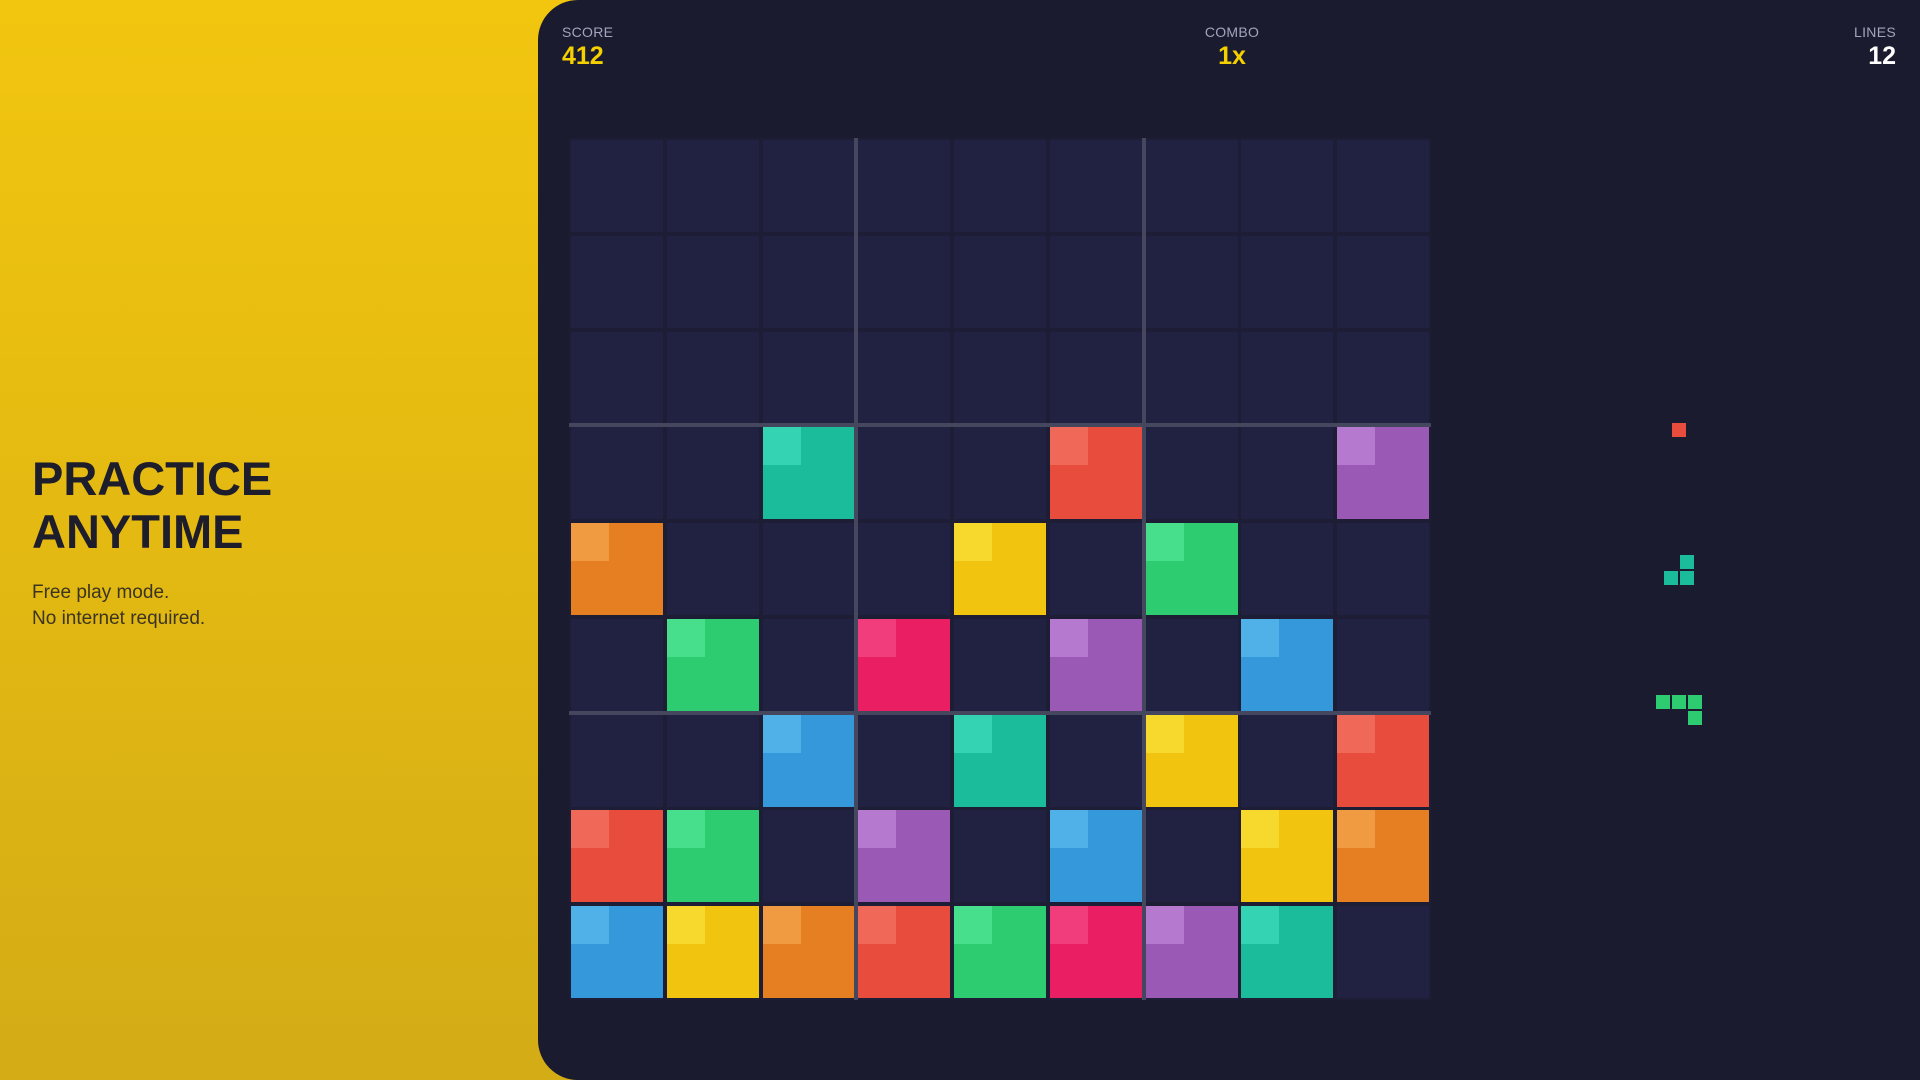 The height and width of the screenshot is (1080, 1920). I want to click on promo-subtext: Free play mode. No internet required., so click(272, 606).